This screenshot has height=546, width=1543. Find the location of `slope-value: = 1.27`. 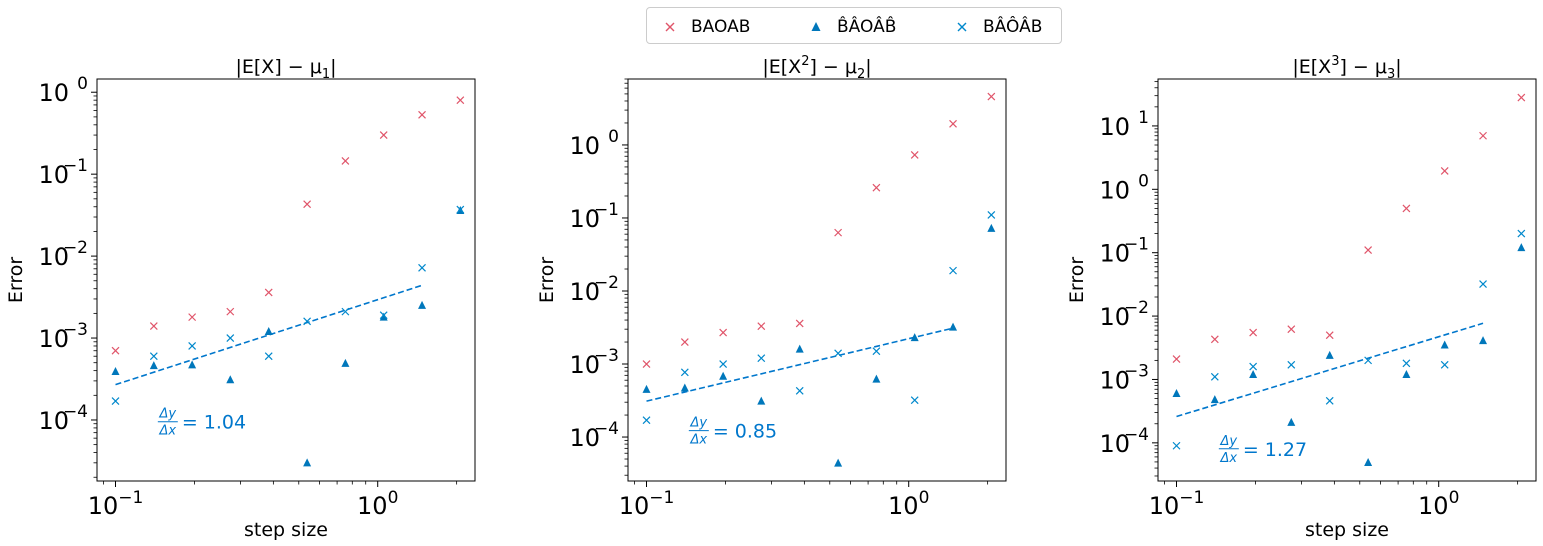

slope-value: = 1.27 is located at coordinates (1275, 450).